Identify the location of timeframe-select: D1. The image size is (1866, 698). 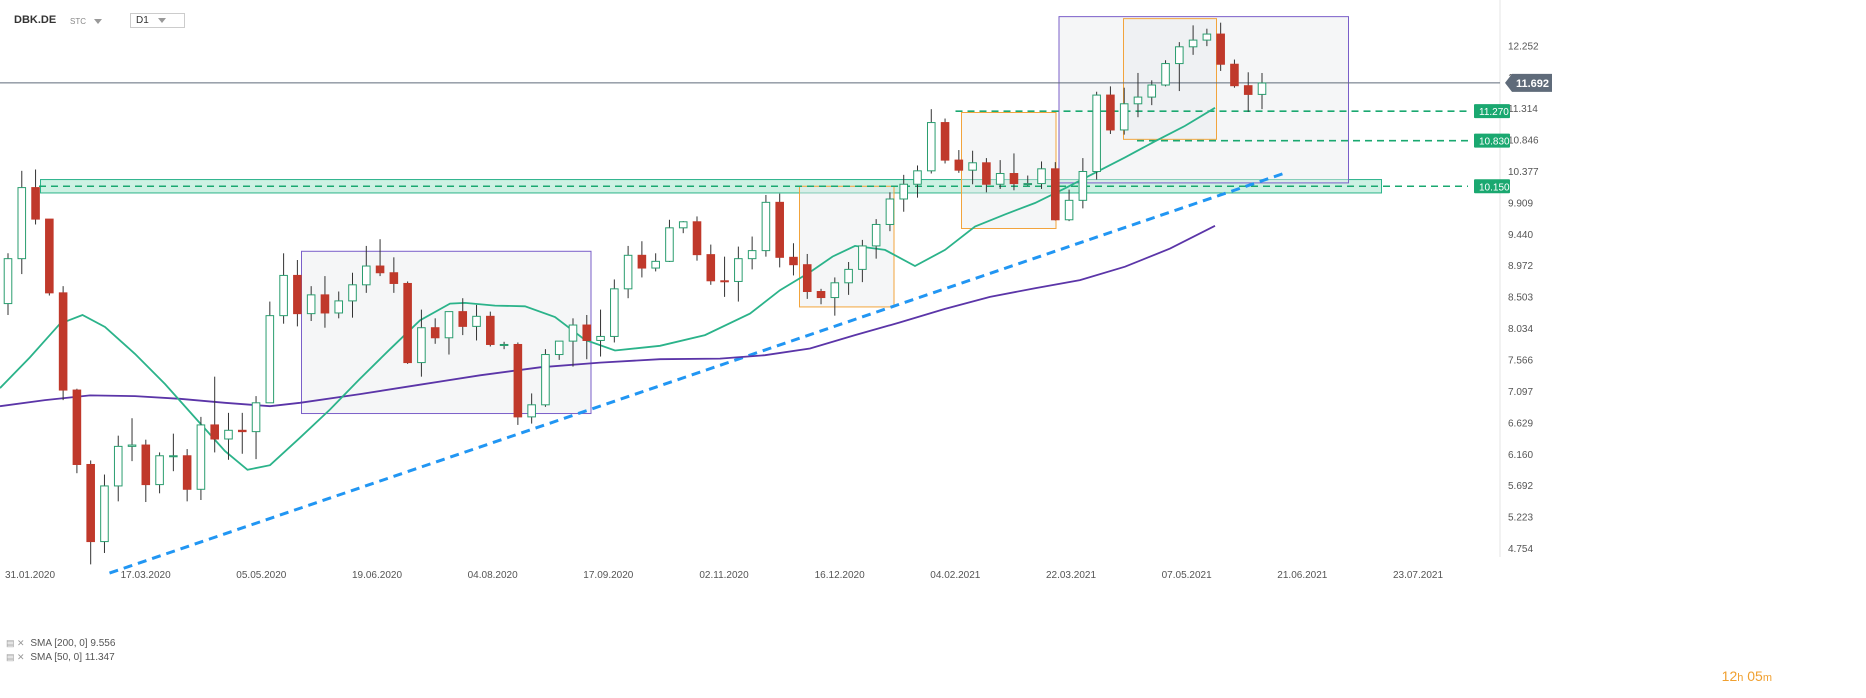
(157, 20).